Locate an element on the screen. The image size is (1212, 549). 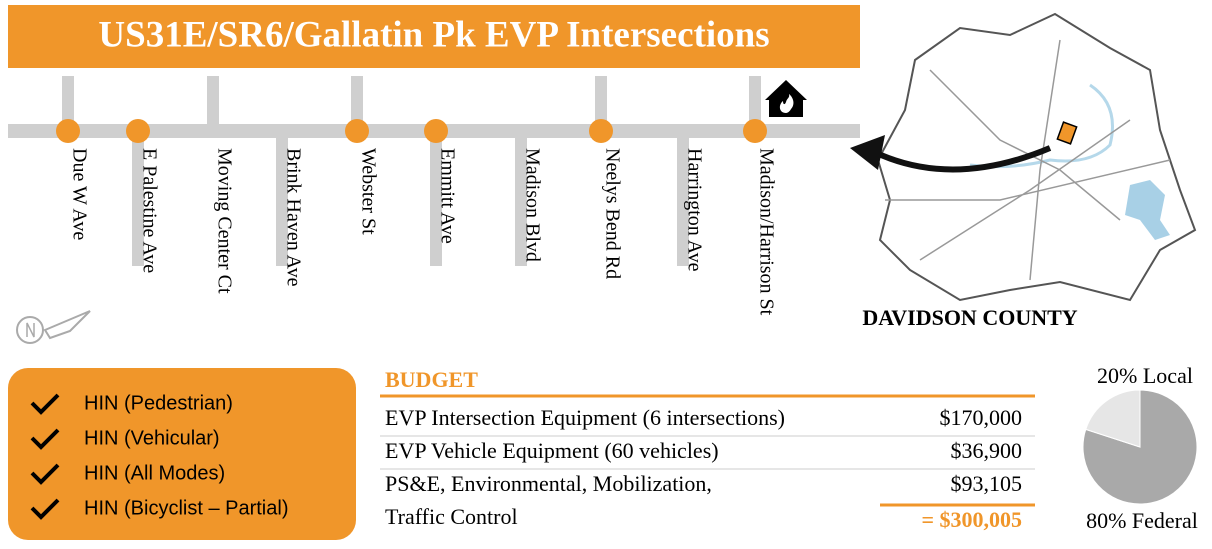
checklist-item: HIN (Pedestrian) is located at coordinates (158, 403).